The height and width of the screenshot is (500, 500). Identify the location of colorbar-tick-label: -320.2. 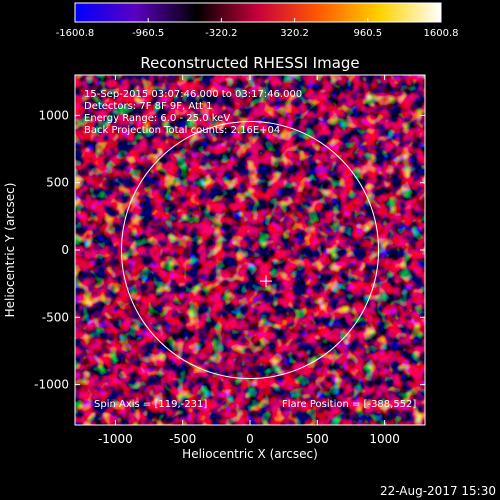
(221, 33).